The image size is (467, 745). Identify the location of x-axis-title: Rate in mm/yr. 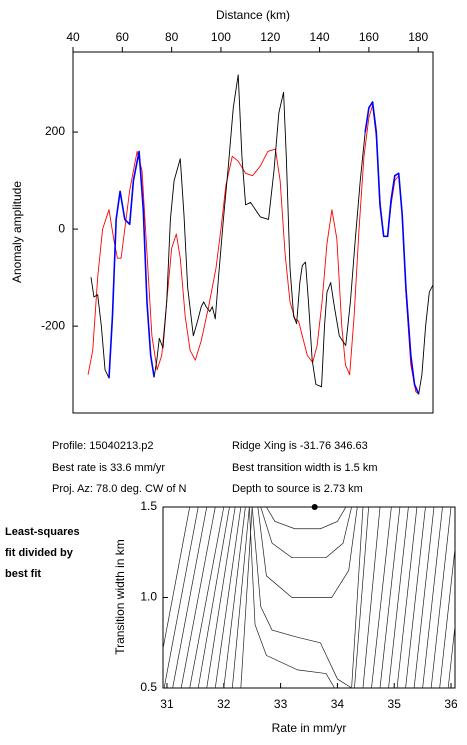
(309, 728).